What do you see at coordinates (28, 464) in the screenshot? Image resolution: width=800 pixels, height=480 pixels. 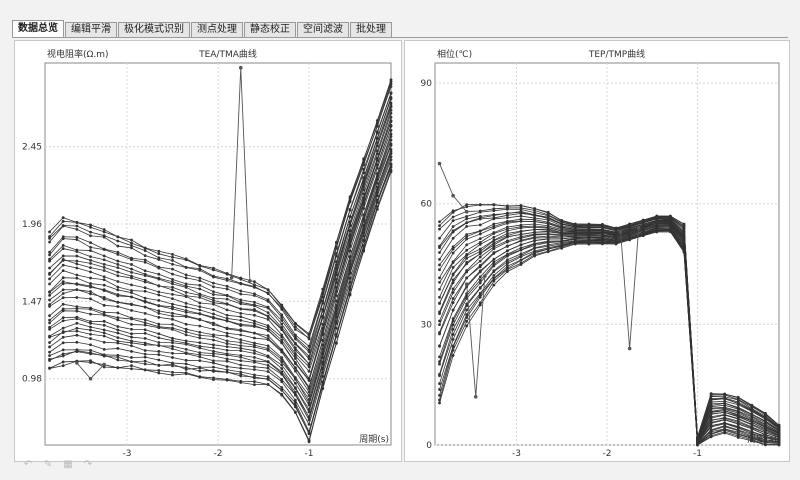 I see `undo-icon: ↶` at bounding box center [28, 464].